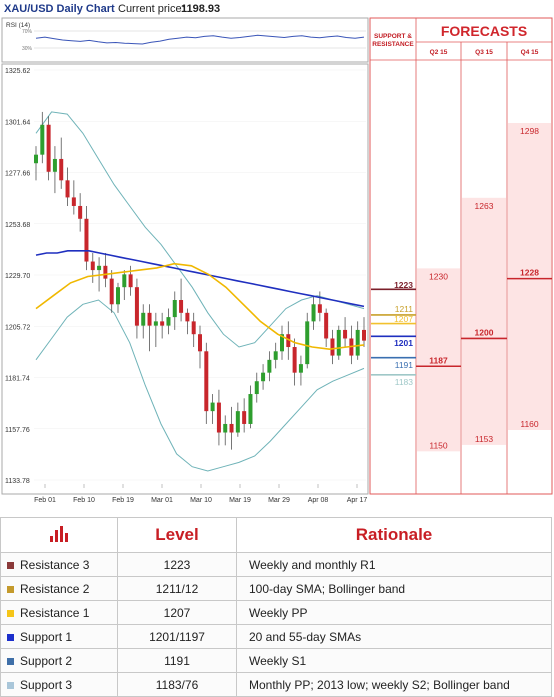  I want to click on support-2-swatch, so click(10, 661).